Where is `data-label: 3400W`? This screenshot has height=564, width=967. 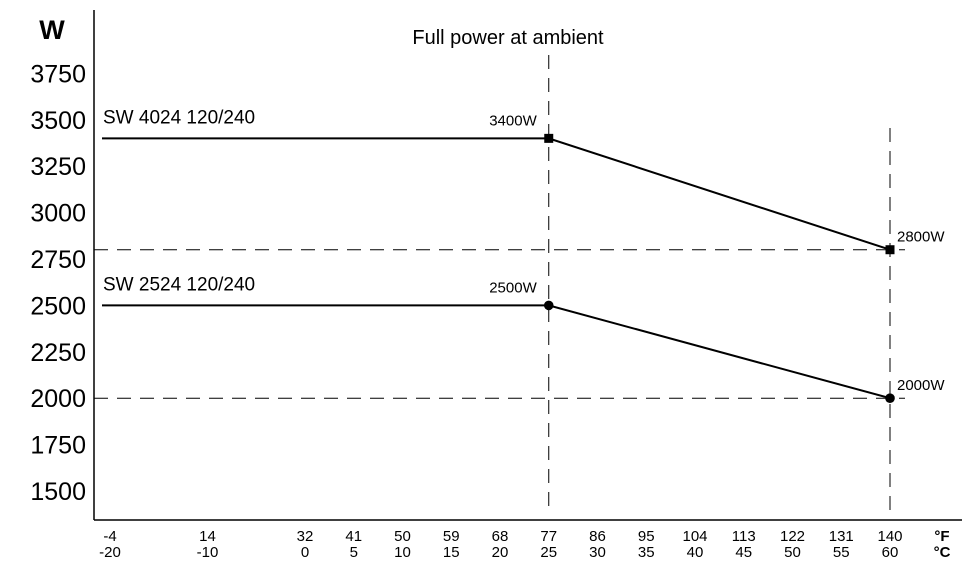 data-label: 3400W is located at coordinates (513, 120).